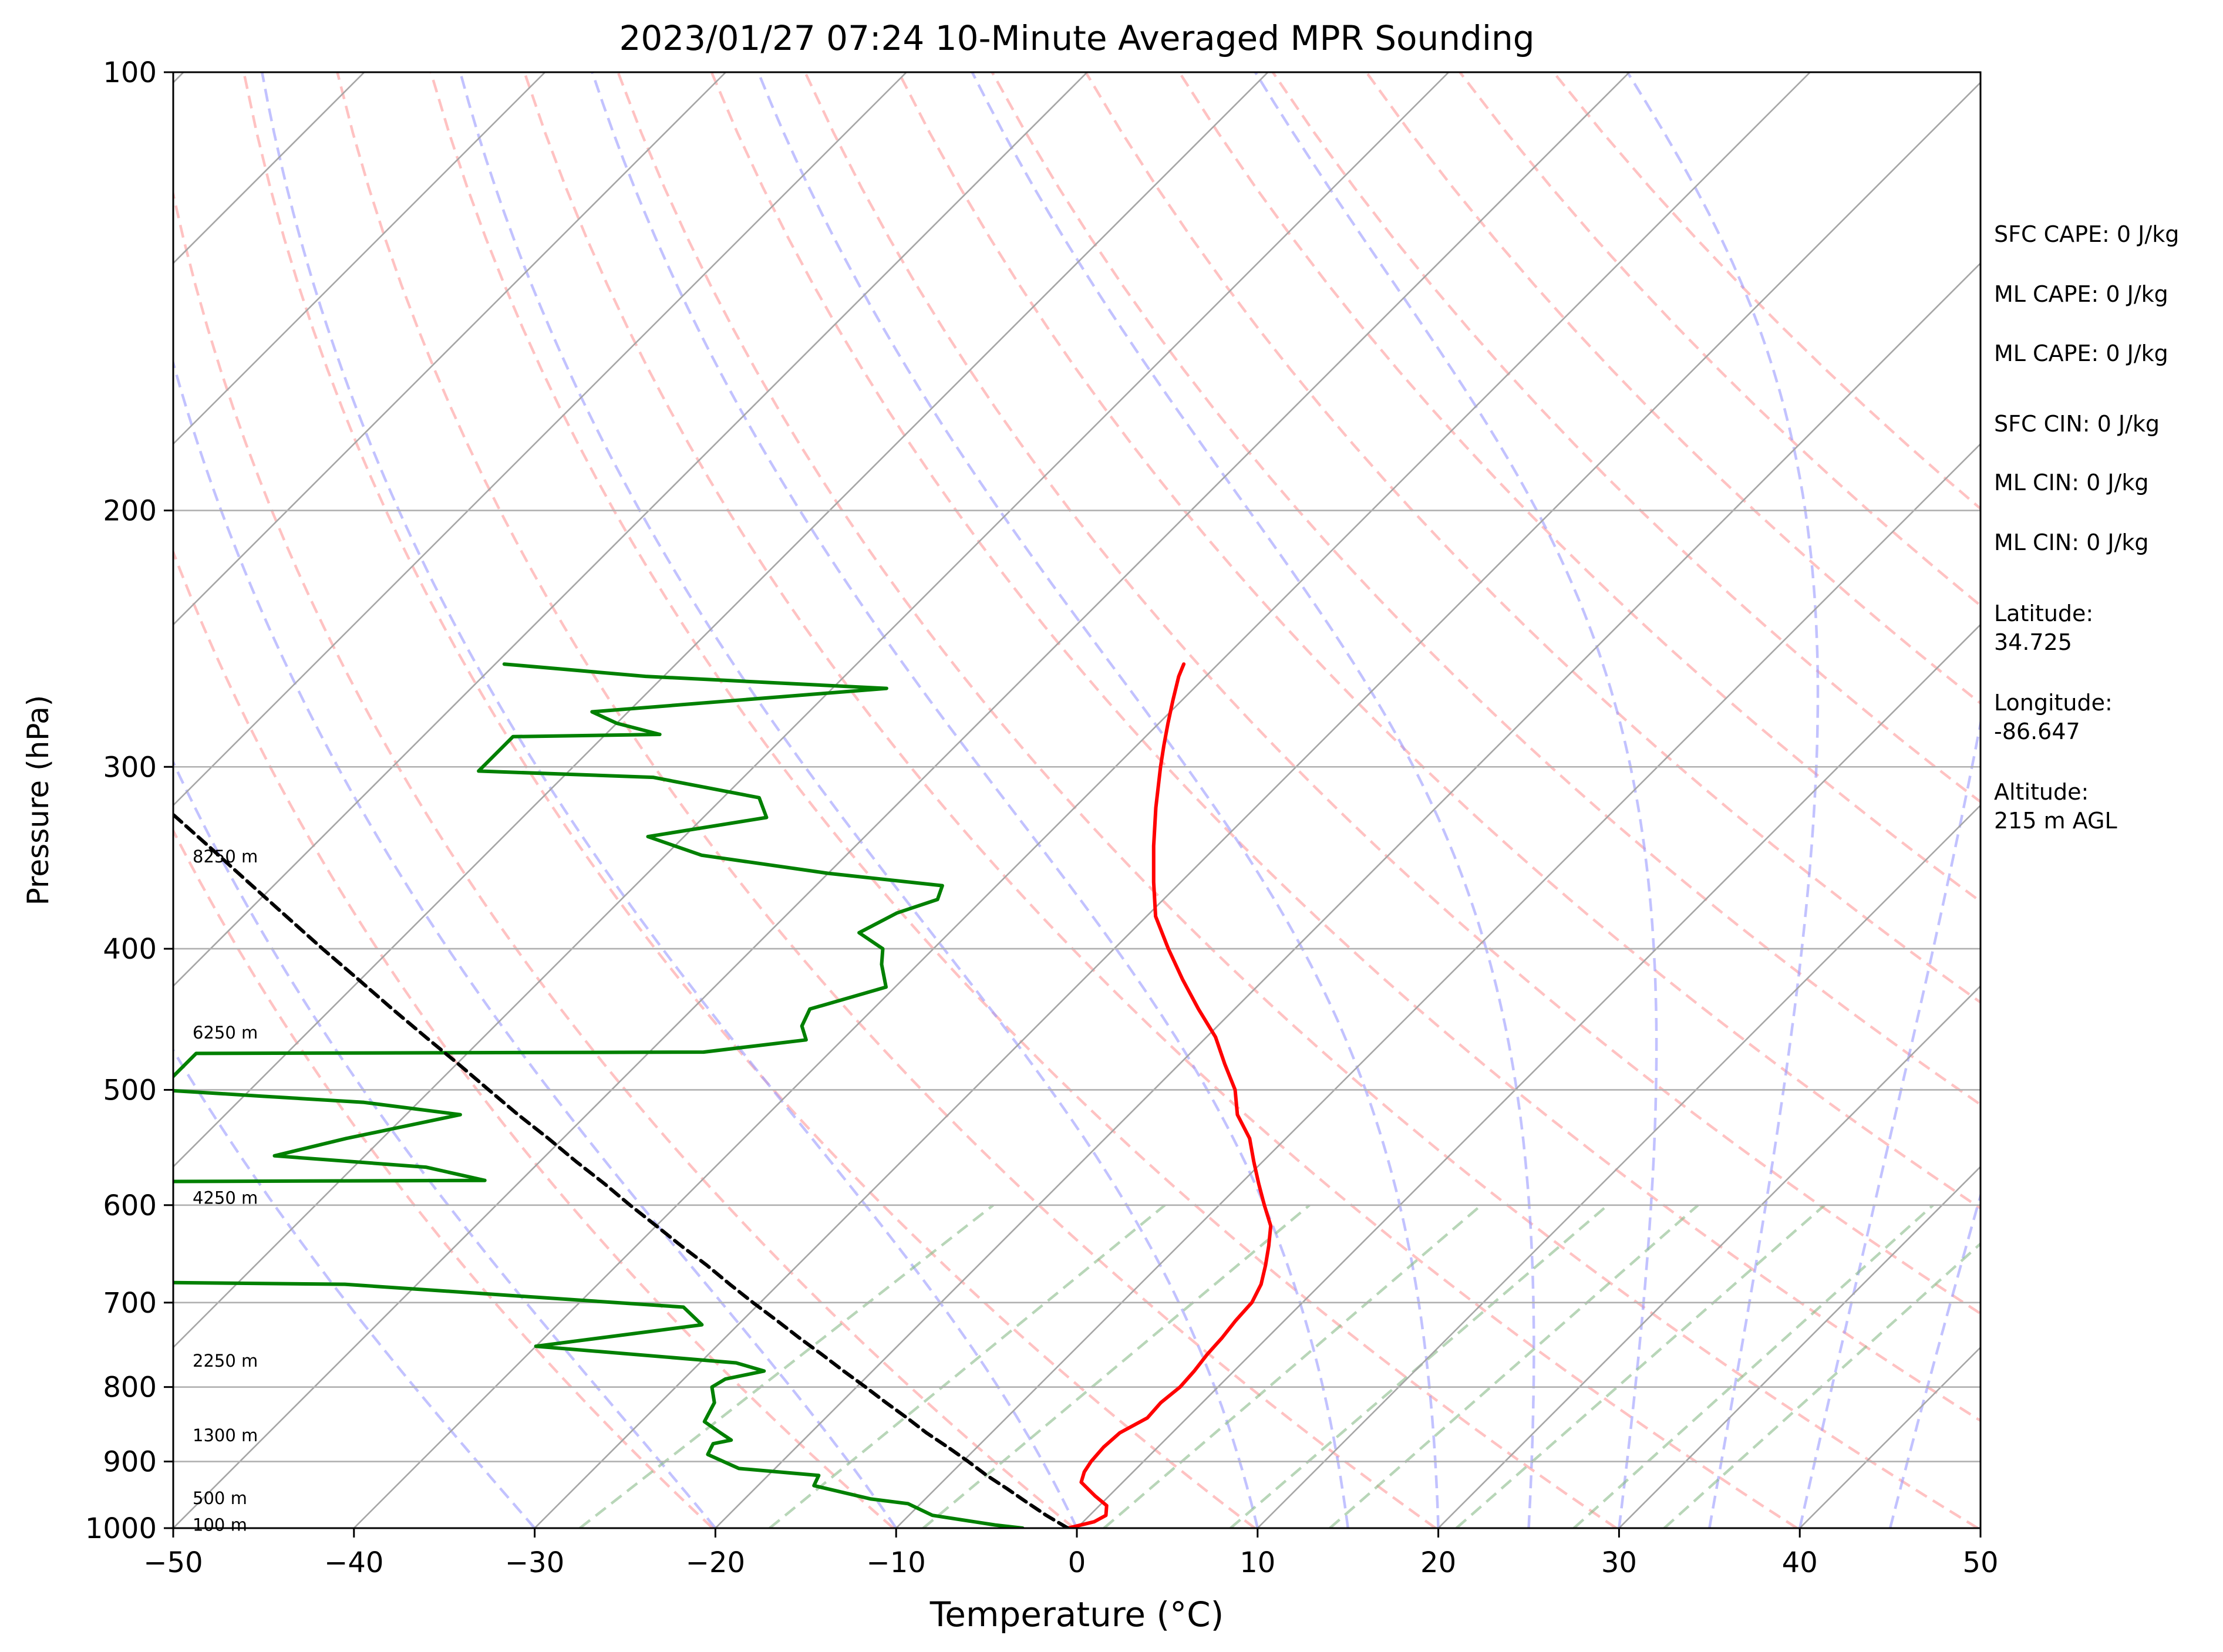 The width and height of the screenshot is (2223, 1652). Describe the element at coordinates (2037, 731) in the screenshot. I see `annotation-text: -86.647` at that location.